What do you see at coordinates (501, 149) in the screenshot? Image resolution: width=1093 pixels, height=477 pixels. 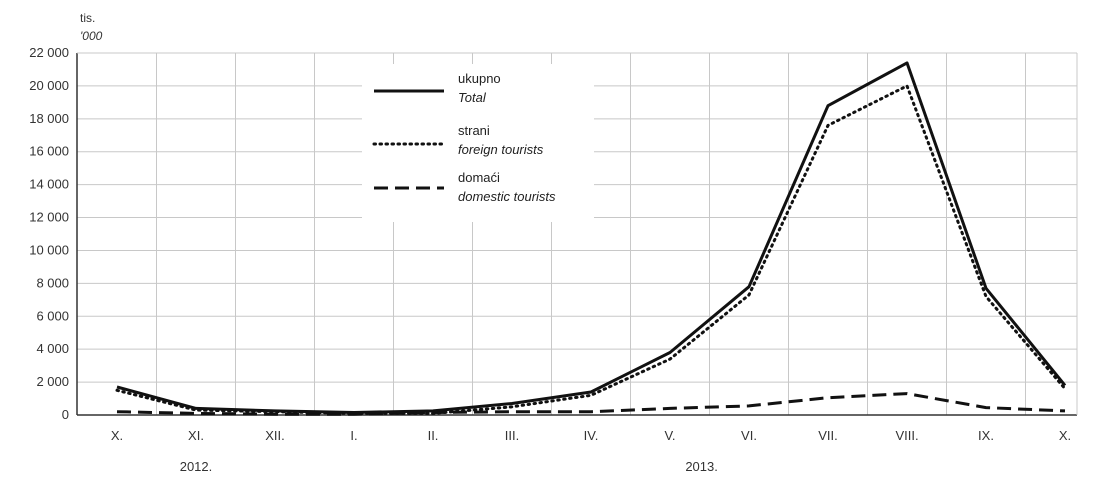 I see `legend-label-foreign-en: foreign tourists` at bounding box center [501, 149].